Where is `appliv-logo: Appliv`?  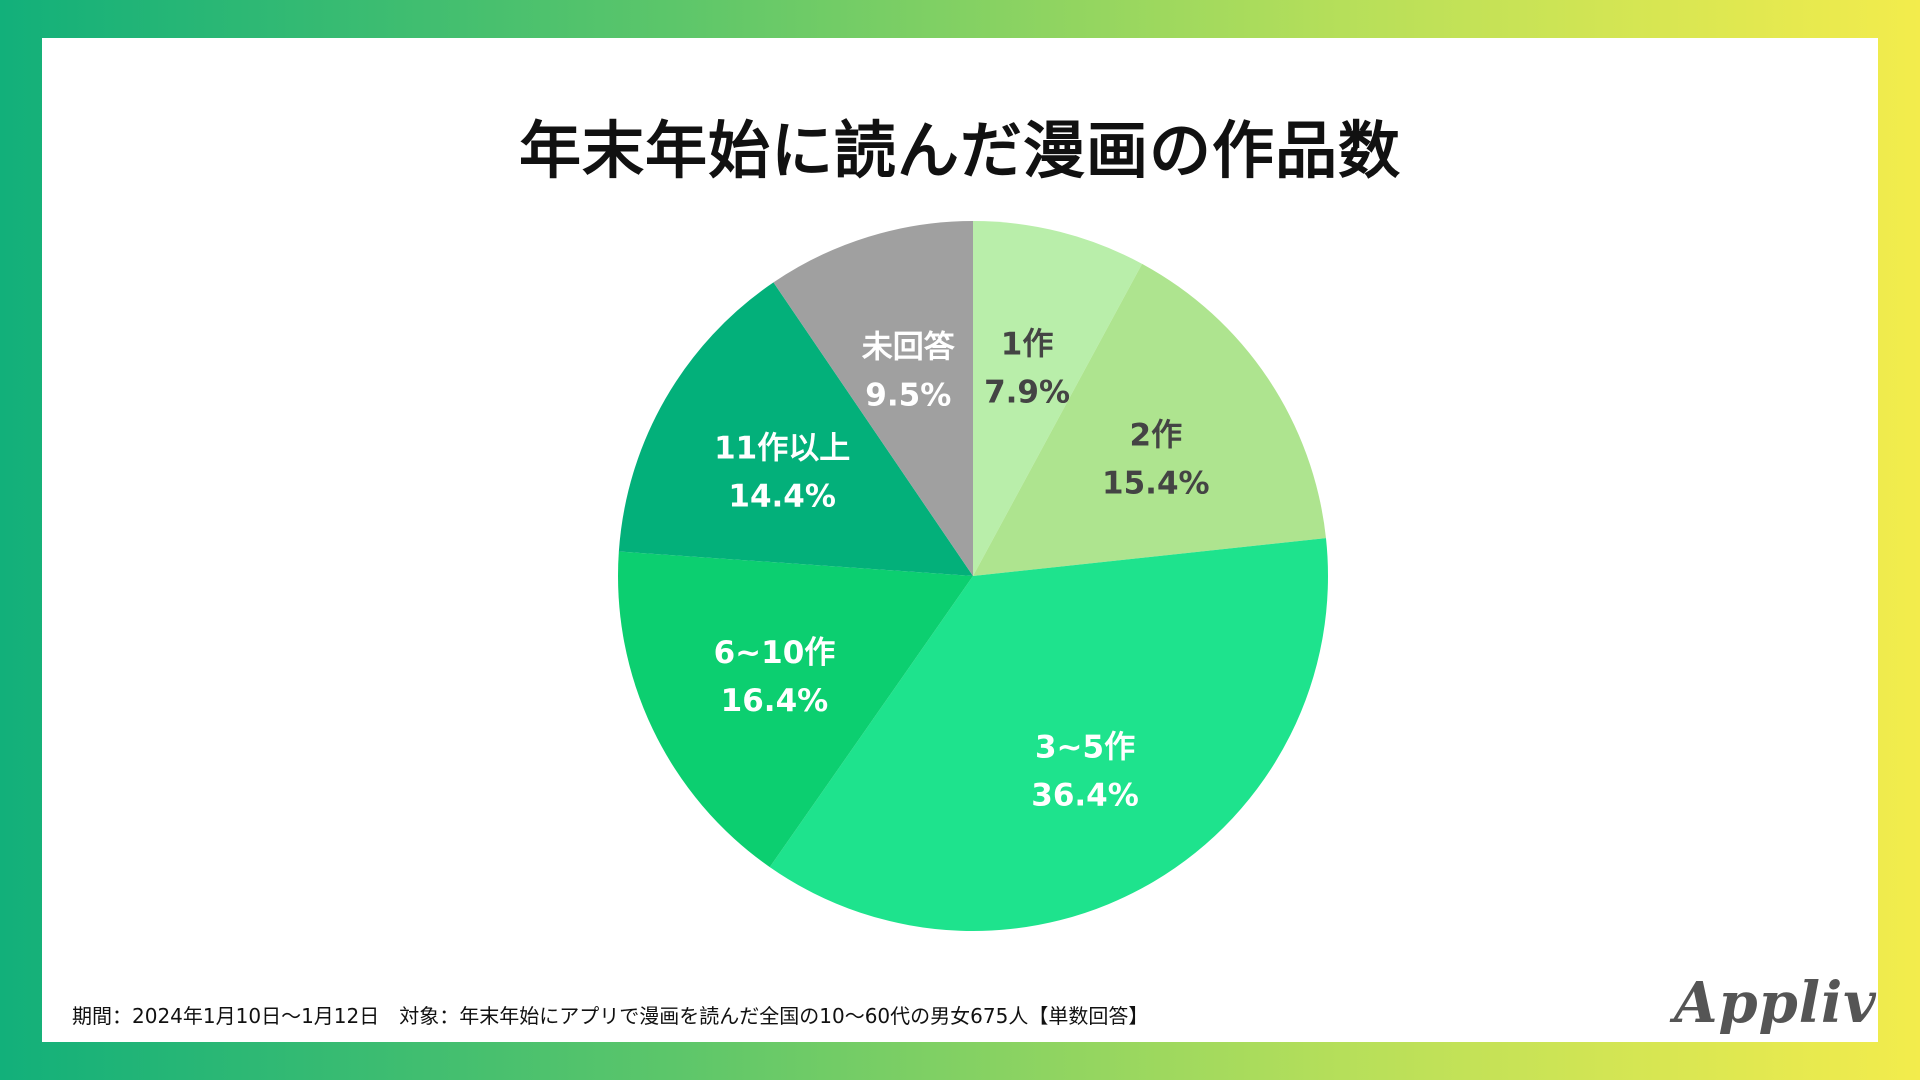
appliv-logo: Appliv is located at coordinates (1775, 1003).